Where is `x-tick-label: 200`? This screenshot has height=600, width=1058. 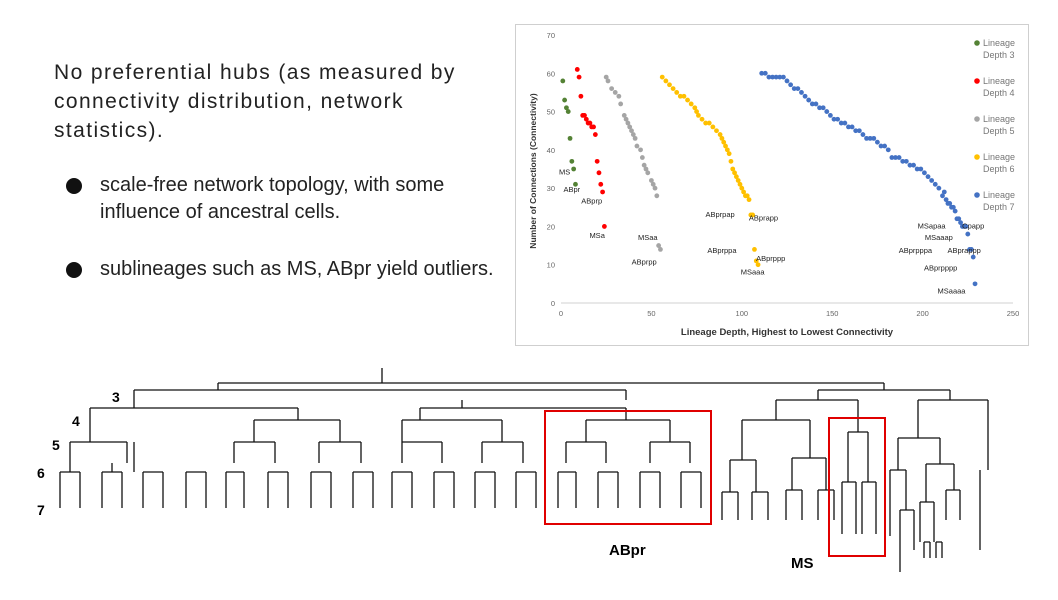
x-tick-label: 200 is located at coordinates (922, 313).